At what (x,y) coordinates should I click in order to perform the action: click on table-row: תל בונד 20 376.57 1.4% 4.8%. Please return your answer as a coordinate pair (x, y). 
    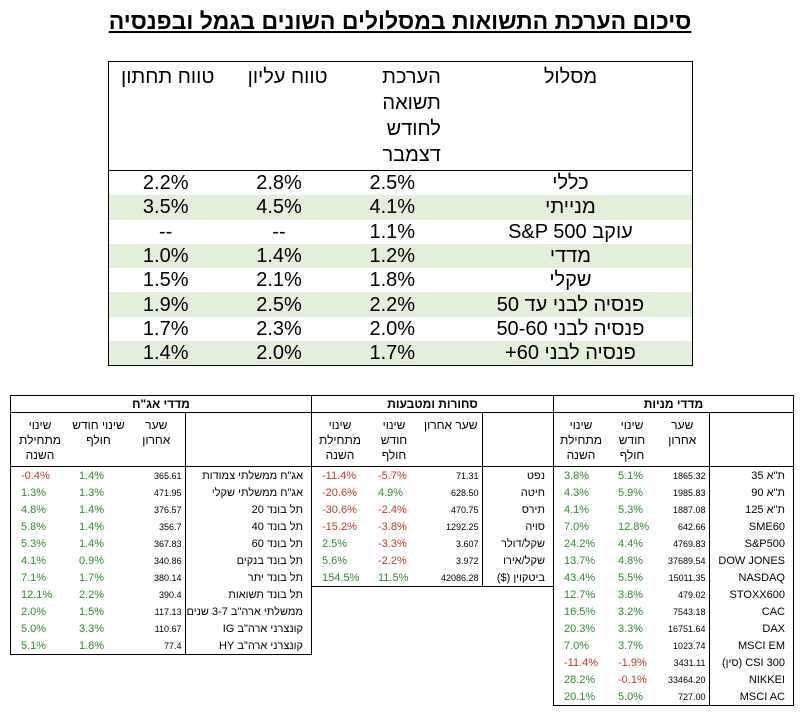
    Looking at the image, I should click on (161, 509).